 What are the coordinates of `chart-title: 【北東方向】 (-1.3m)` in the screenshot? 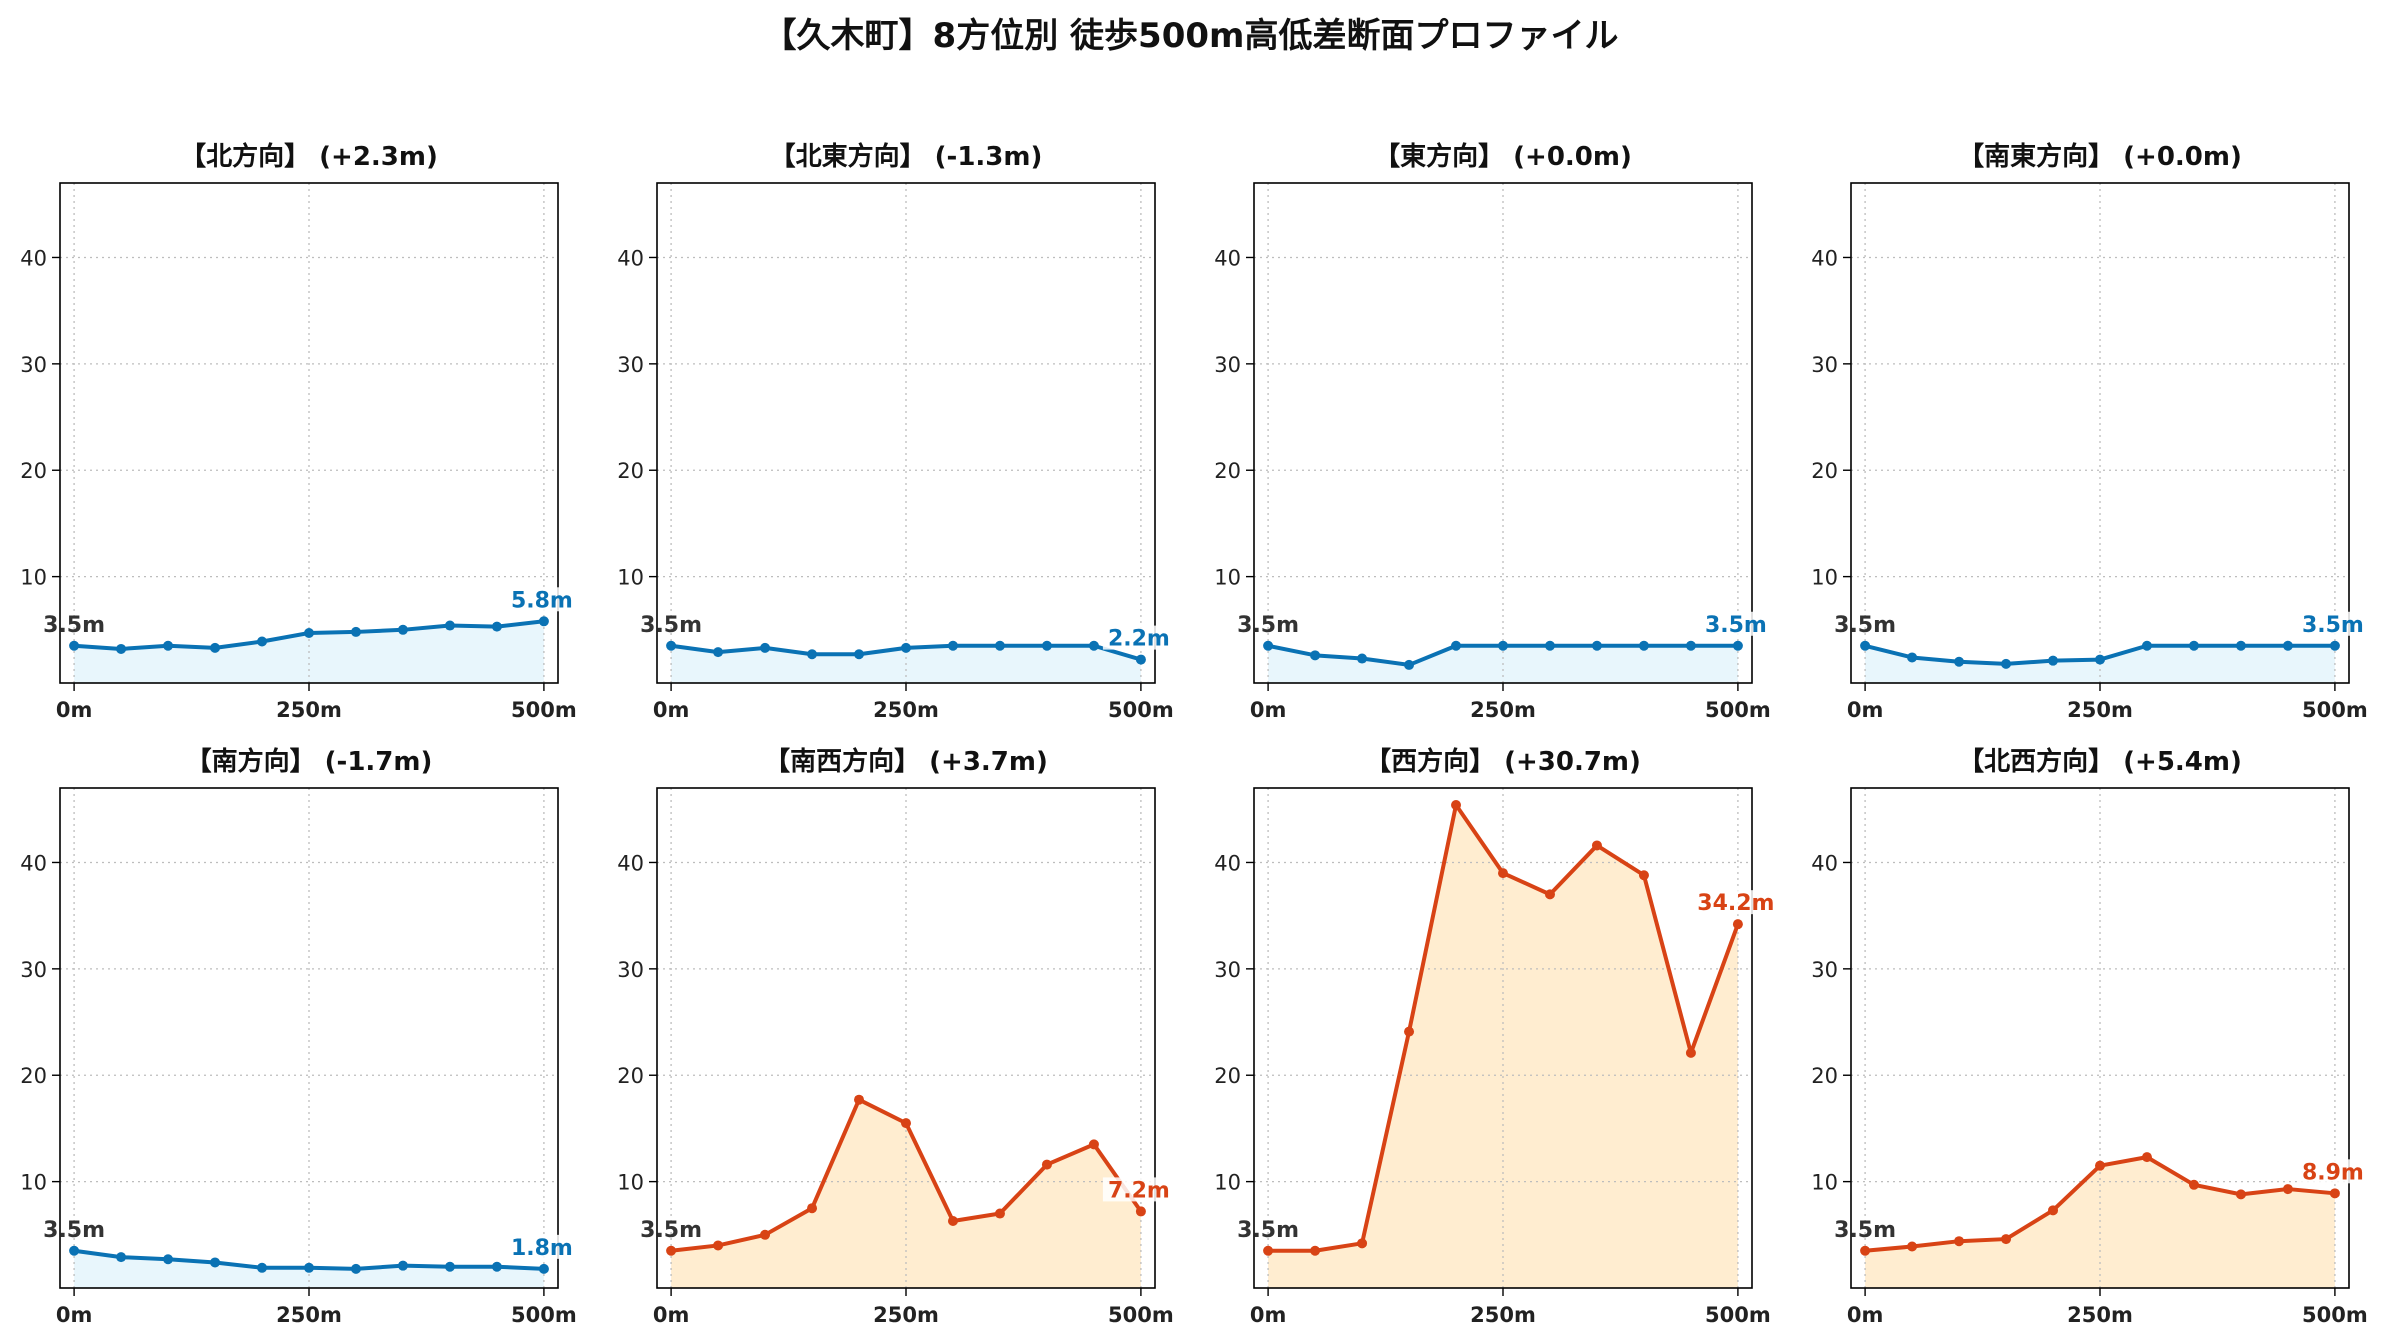 It's located at (906, 156).